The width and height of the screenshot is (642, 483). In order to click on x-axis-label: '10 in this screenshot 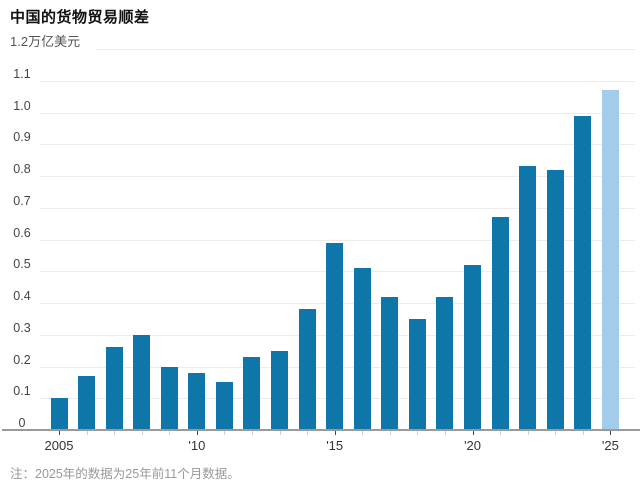, I will do `click(197, 445)`.